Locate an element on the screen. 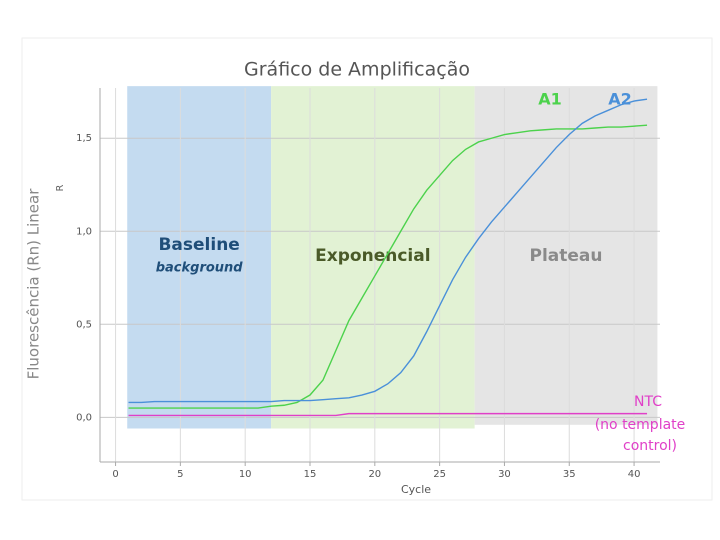 The height and width of the screenshot is (540, 720). legend-label: NTC is located at coordinates (648, 402).